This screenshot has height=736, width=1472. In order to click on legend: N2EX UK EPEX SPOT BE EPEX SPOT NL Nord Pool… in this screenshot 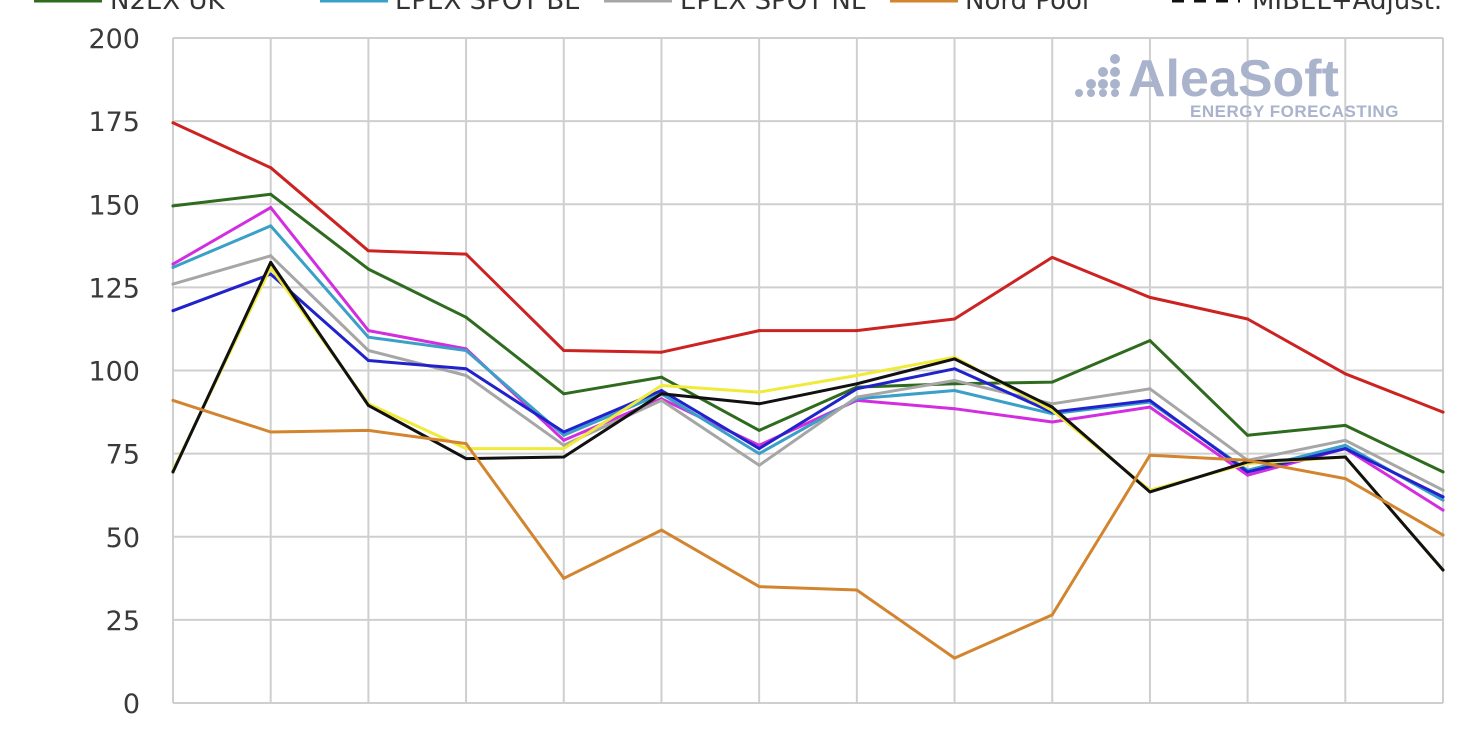, I will do `click(738, 8)`.